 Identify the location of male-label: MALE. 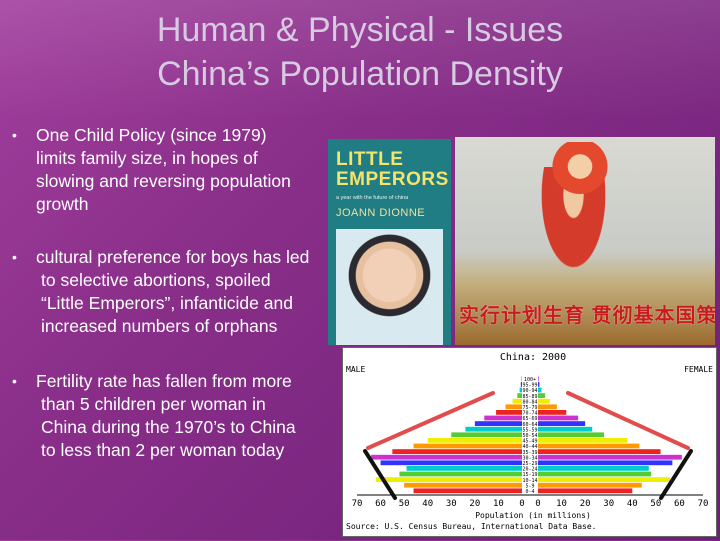
(355, 369).